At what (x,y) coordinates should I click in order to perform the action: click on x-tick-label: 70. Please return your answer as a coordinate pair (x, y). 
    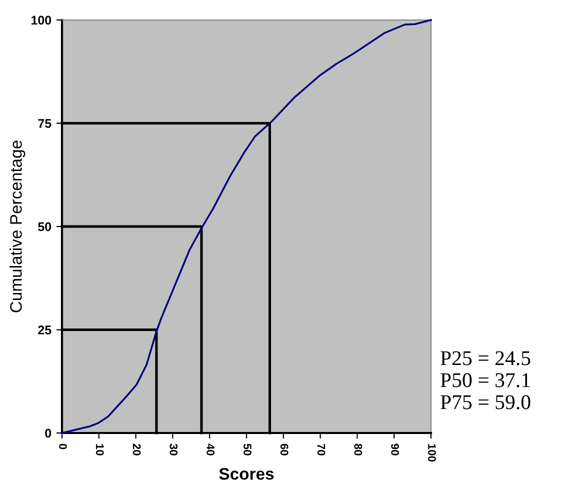
    Looking at the image, I should click on (321, 450).